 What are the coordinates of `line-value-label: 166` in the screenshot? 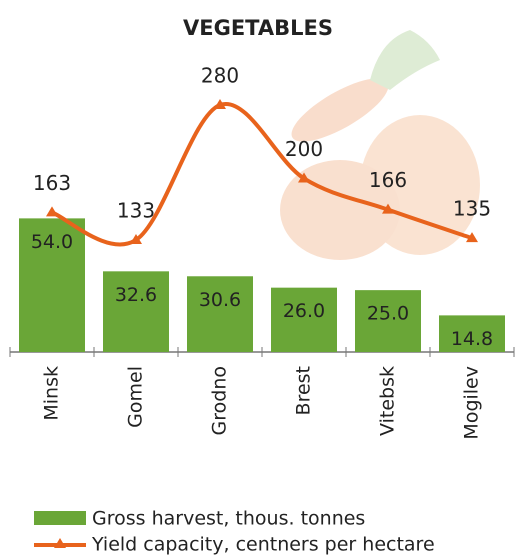 It's located at (388, 180).